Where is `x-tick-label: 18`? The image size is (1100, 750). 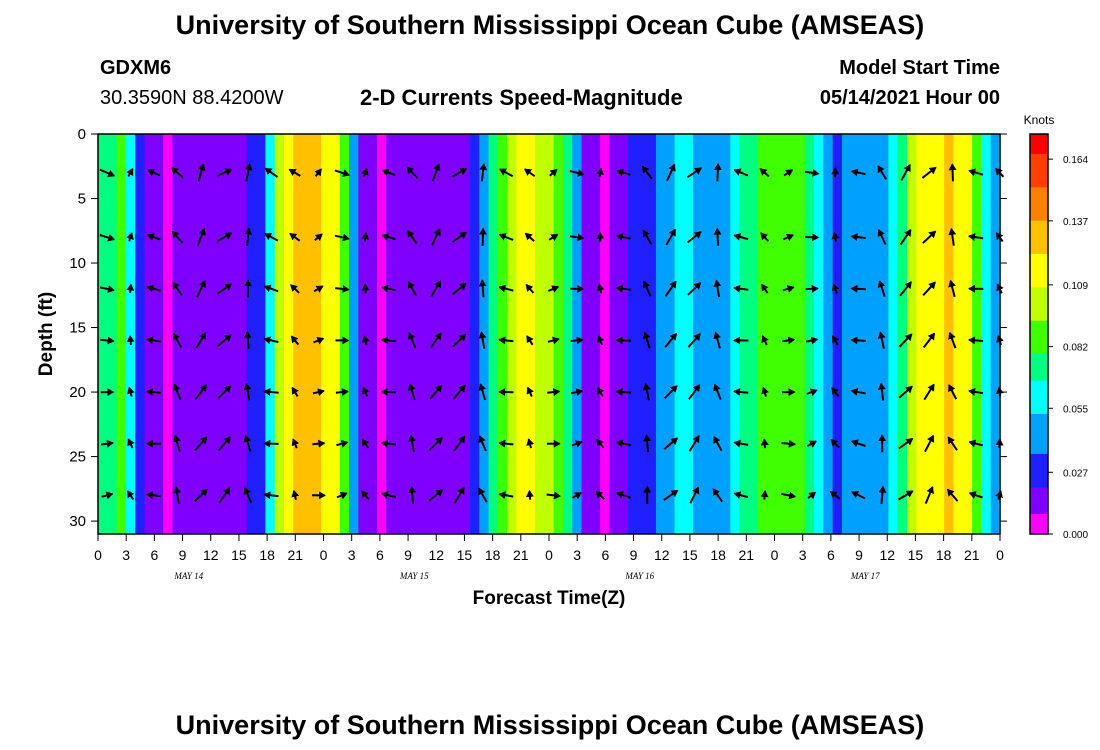 x-tick-label: 18 is located at coordinates (267, 555).